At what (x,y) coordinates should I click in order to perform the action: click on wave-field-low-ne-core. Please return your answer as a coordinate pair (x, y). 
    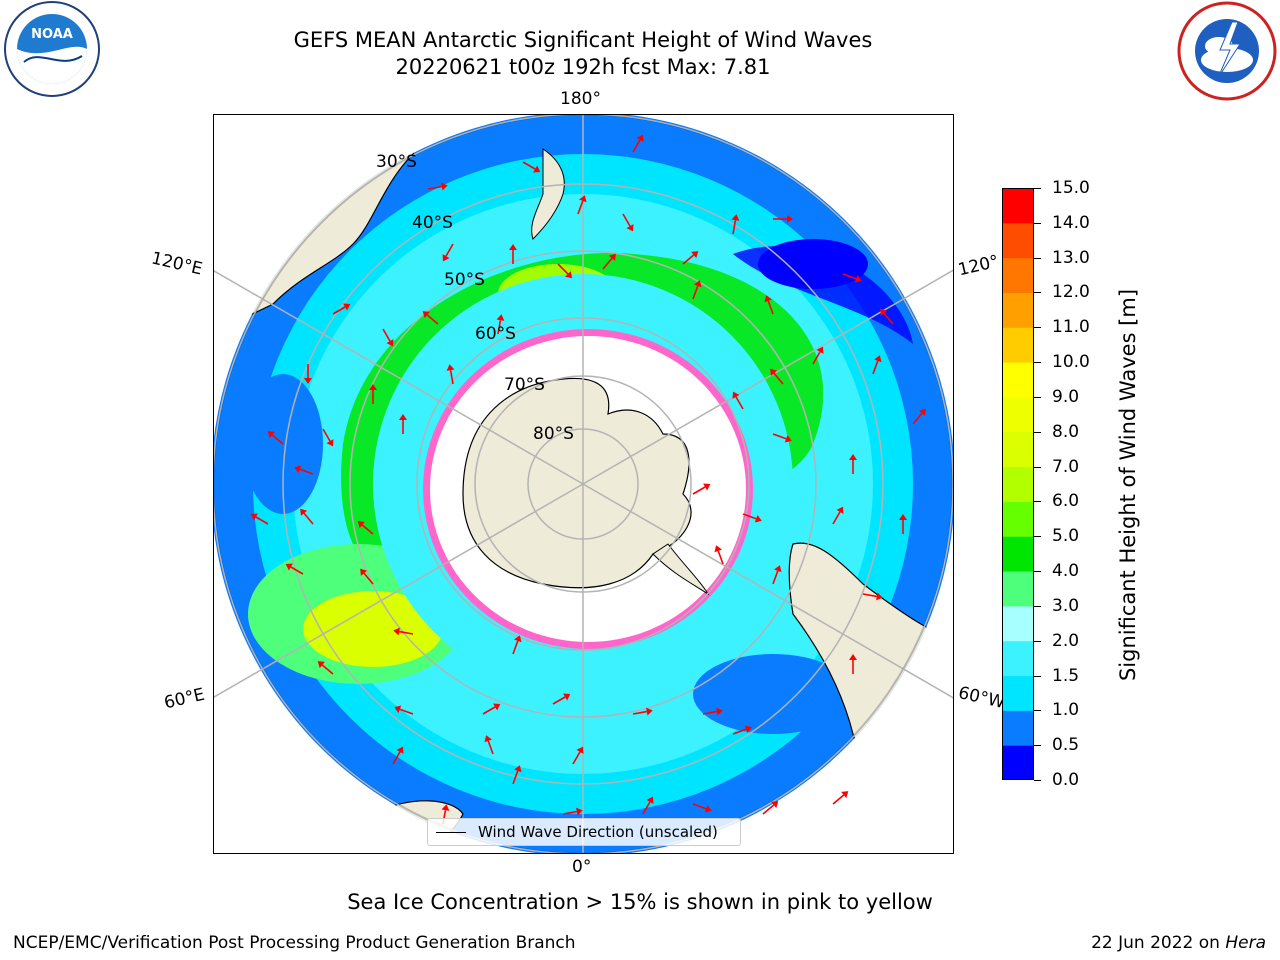
    Looking at the image, I should click on (813, 264).